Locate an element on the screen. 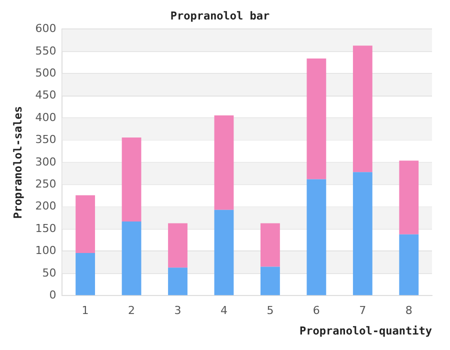 Image resolution: width=450 pixels, height=350 pixels. y-tick-label: 150 is located at coordinates (45, 228).